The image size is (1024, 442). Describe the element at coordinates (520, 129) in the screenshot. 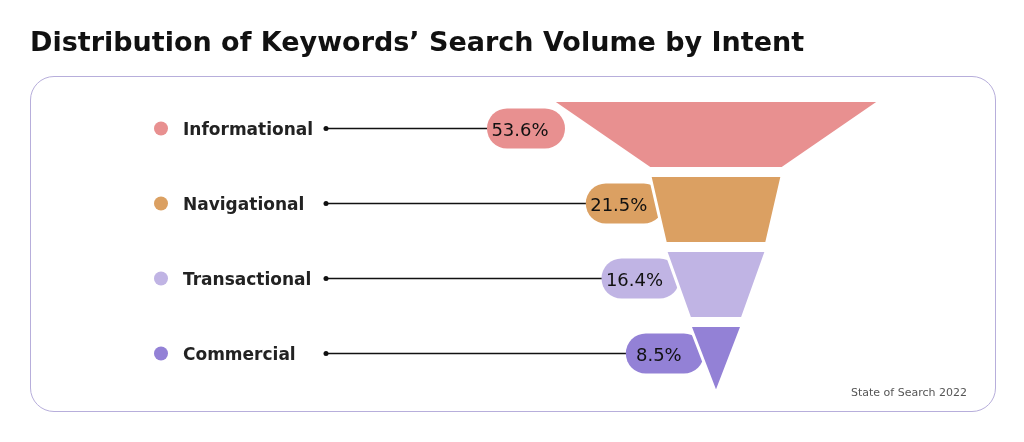

I see `data-label: 53.6%` at that location.